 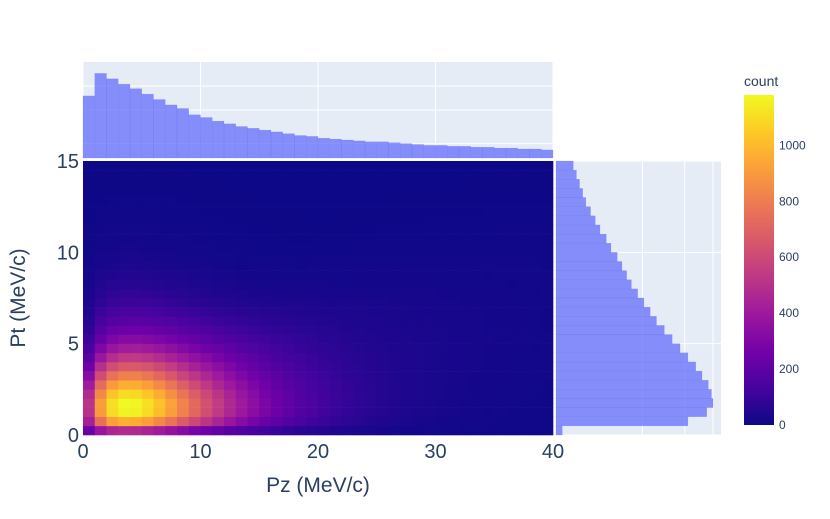 I want to click on x-axis-title: Pz (MeV/c), so click(x=318, y=485).